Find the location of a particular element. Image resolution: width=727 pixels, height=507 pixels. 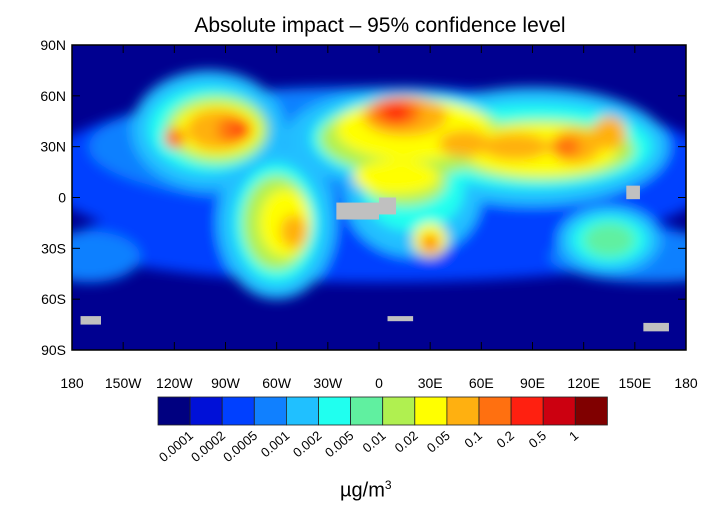

unit-exponent: 3 is located at coordinates (388, 485).